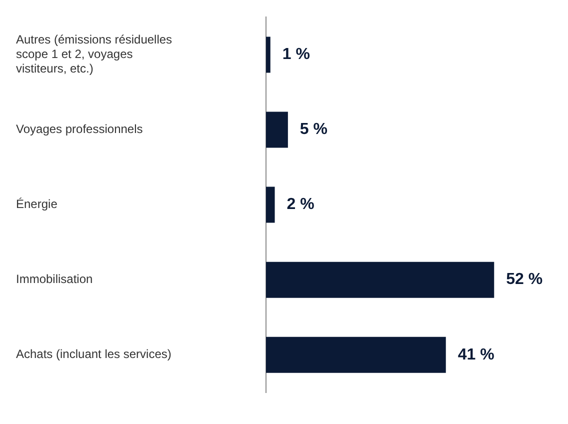 The width and height of the screenshot is (568, 424). Describe the element at coordinates (94, 54) in the screenshot. I see `y-tick-label: Autres (émissions résiduelles scope 1 et 2, voyages vistiteurs, etc.)` at that location.